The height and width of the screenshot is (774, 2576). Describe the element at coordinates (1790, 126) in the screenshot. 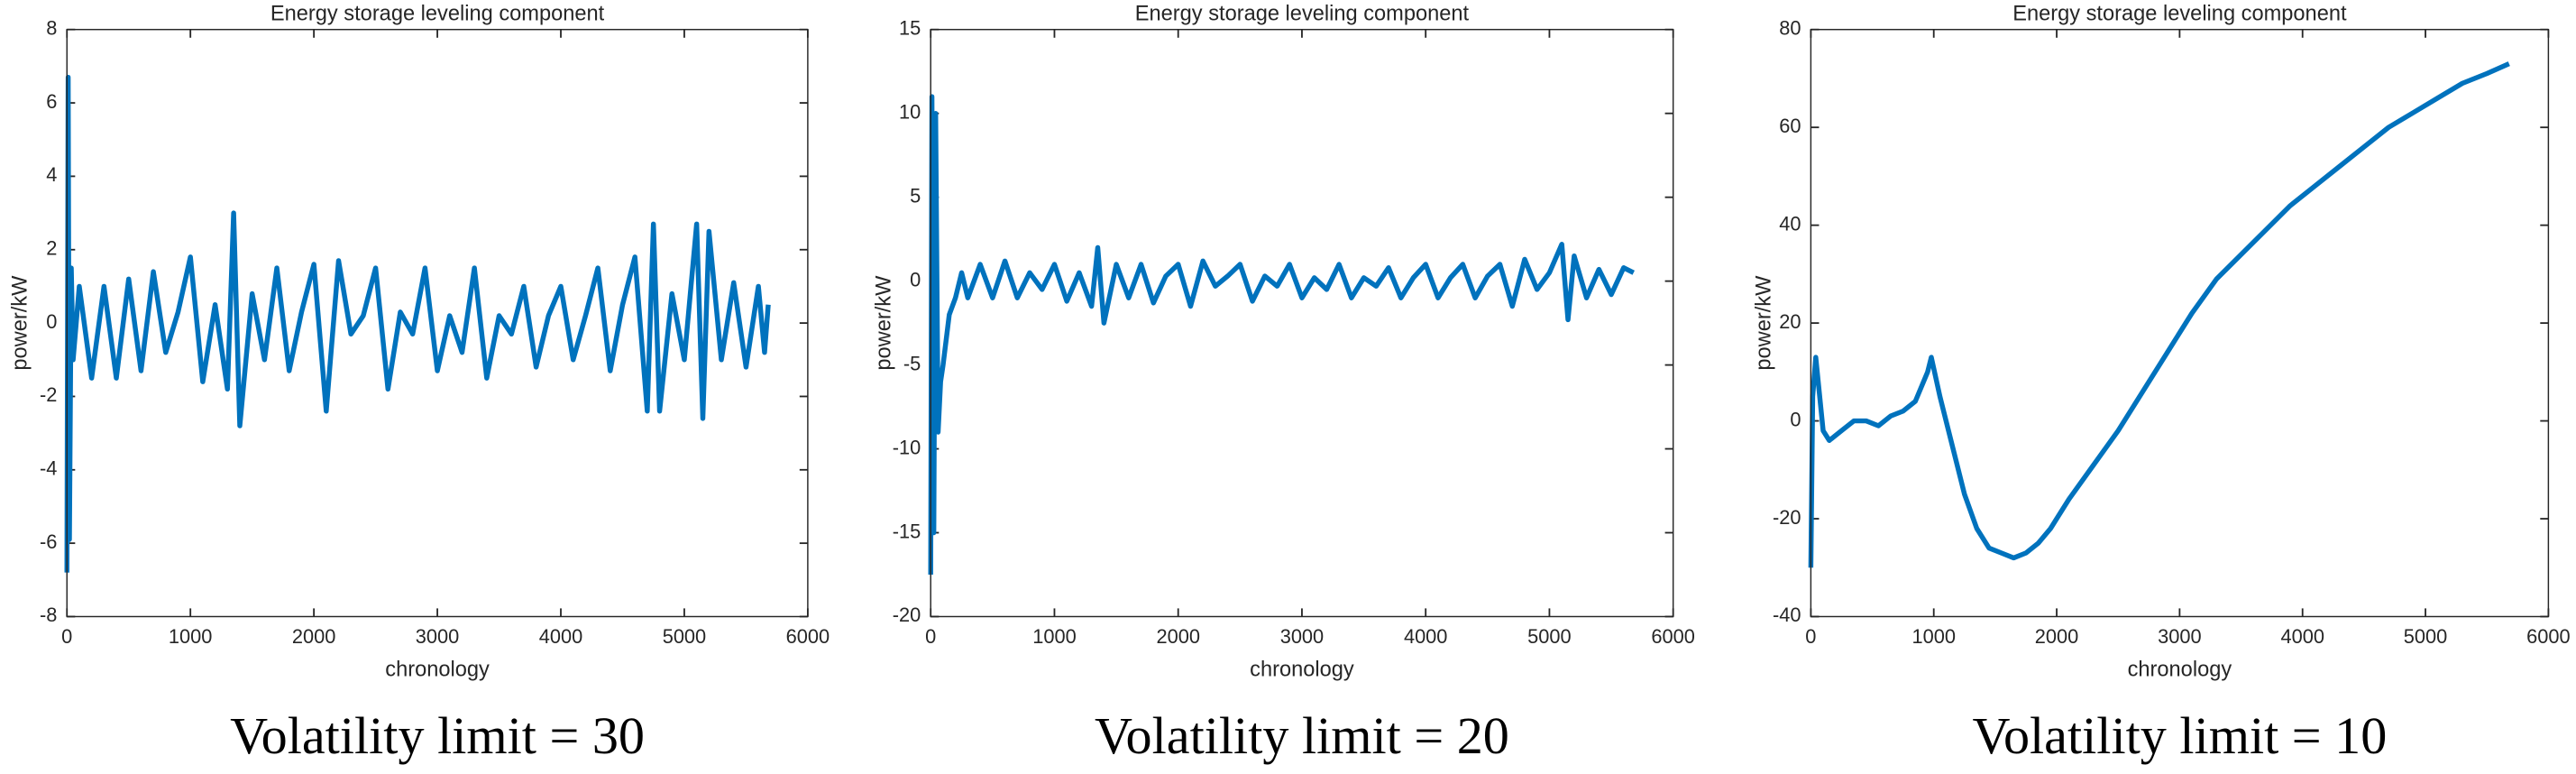

I see `y-tick-label: 60` at that location.